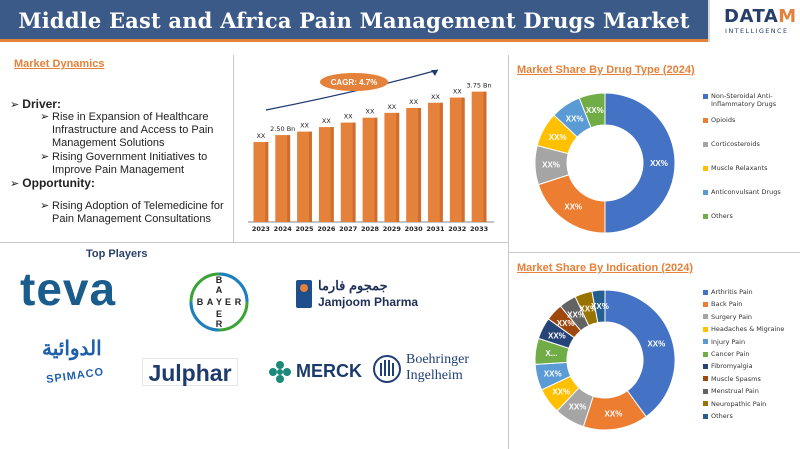 The image size is (800, 449). I want to click on bar-2029, so click(392, 167).